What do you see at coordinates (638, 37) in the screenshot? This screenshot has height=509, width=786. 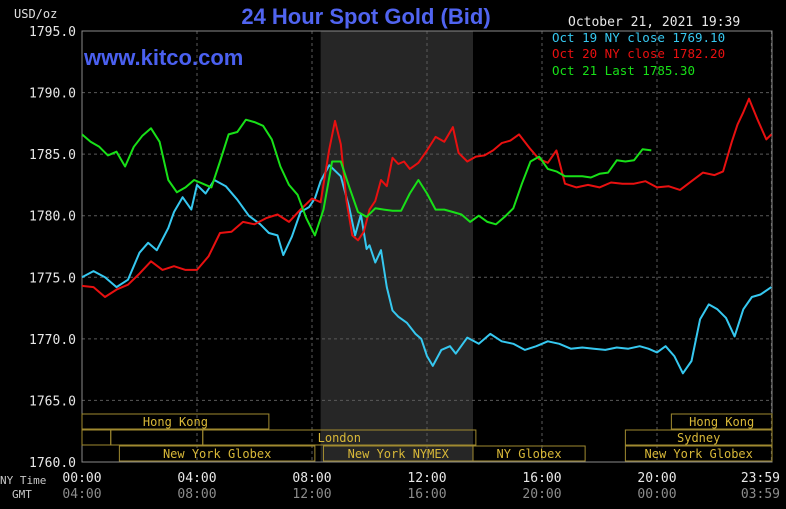 I see `legend-oct19: Oct 19 NY close 1769.10` at bounding box center [638, 37].